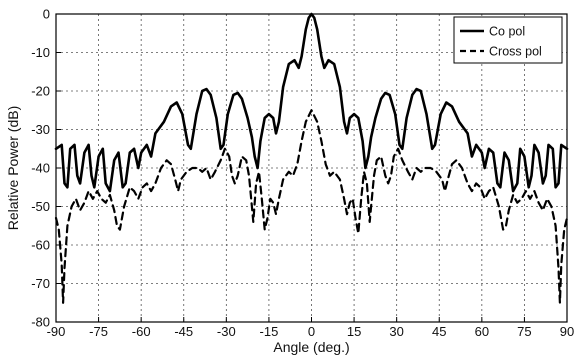 The height and width of the screenshot is (358, 574). I want to click on legend-box, so click(508, 40).